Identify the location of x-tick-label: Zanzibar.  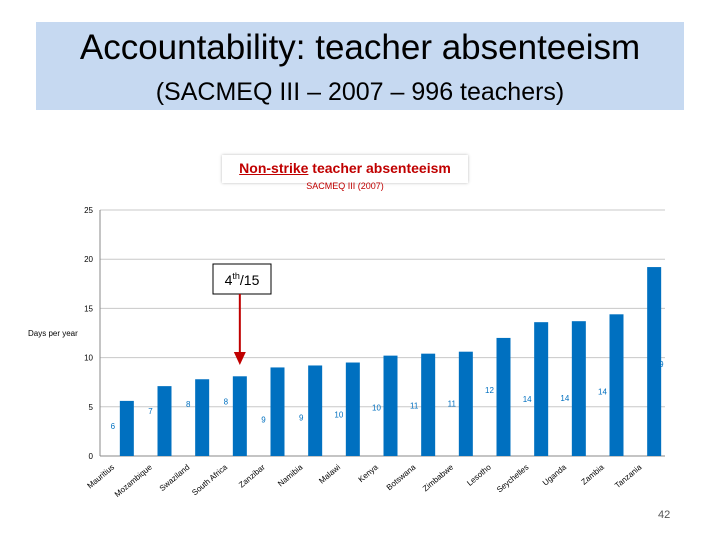
(252, 475).